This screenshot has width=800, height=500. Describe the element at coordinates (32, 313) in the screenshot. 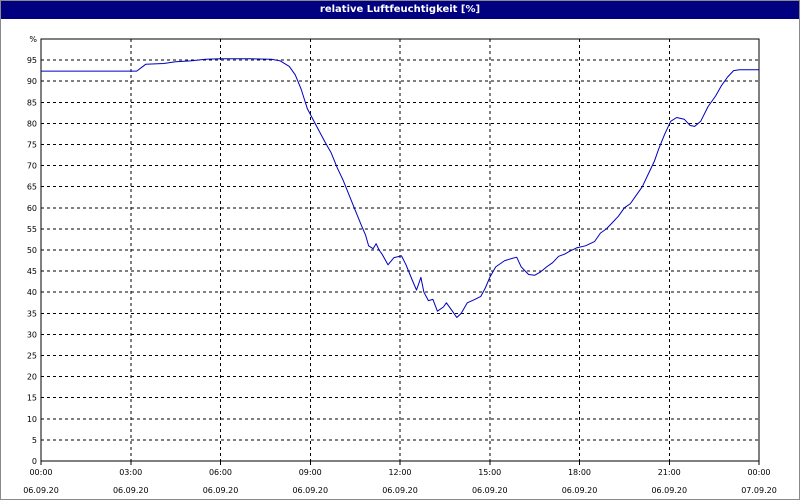

I see `y-tick-label: 35` at that location.